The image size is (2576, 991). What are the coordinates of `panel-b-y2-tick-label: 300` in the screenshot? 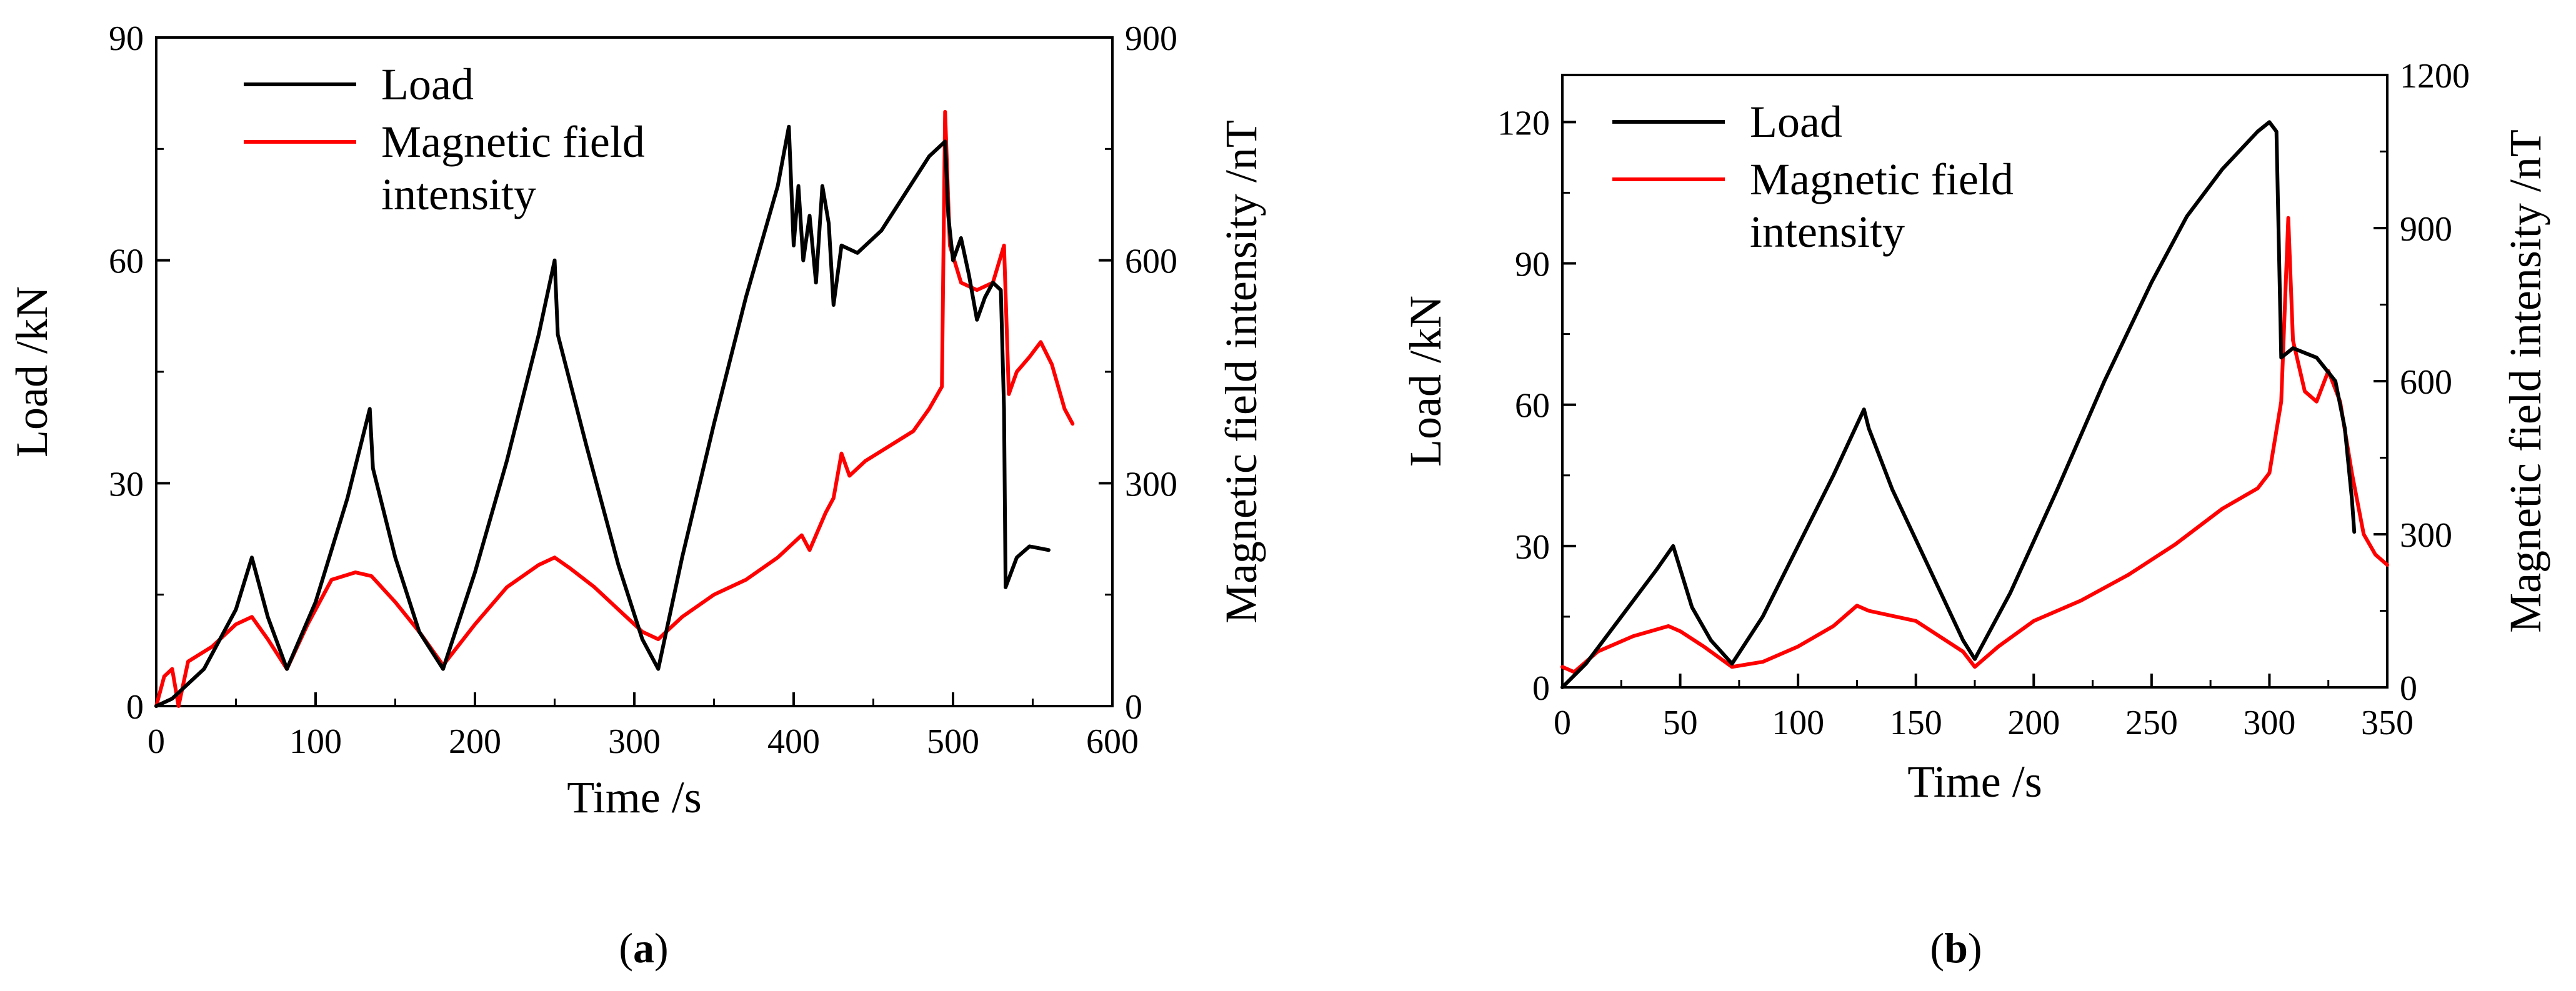 It's located at (2426, 535).